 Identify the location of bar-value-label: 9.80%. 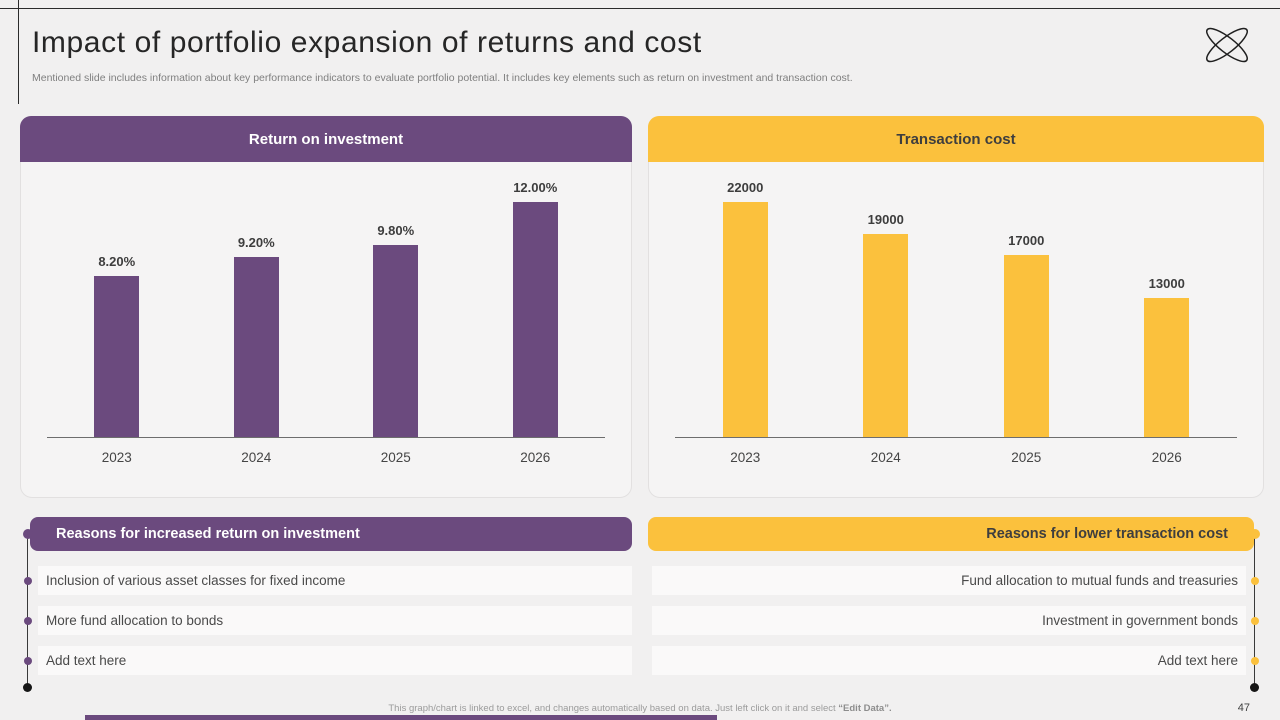
(396, 230).